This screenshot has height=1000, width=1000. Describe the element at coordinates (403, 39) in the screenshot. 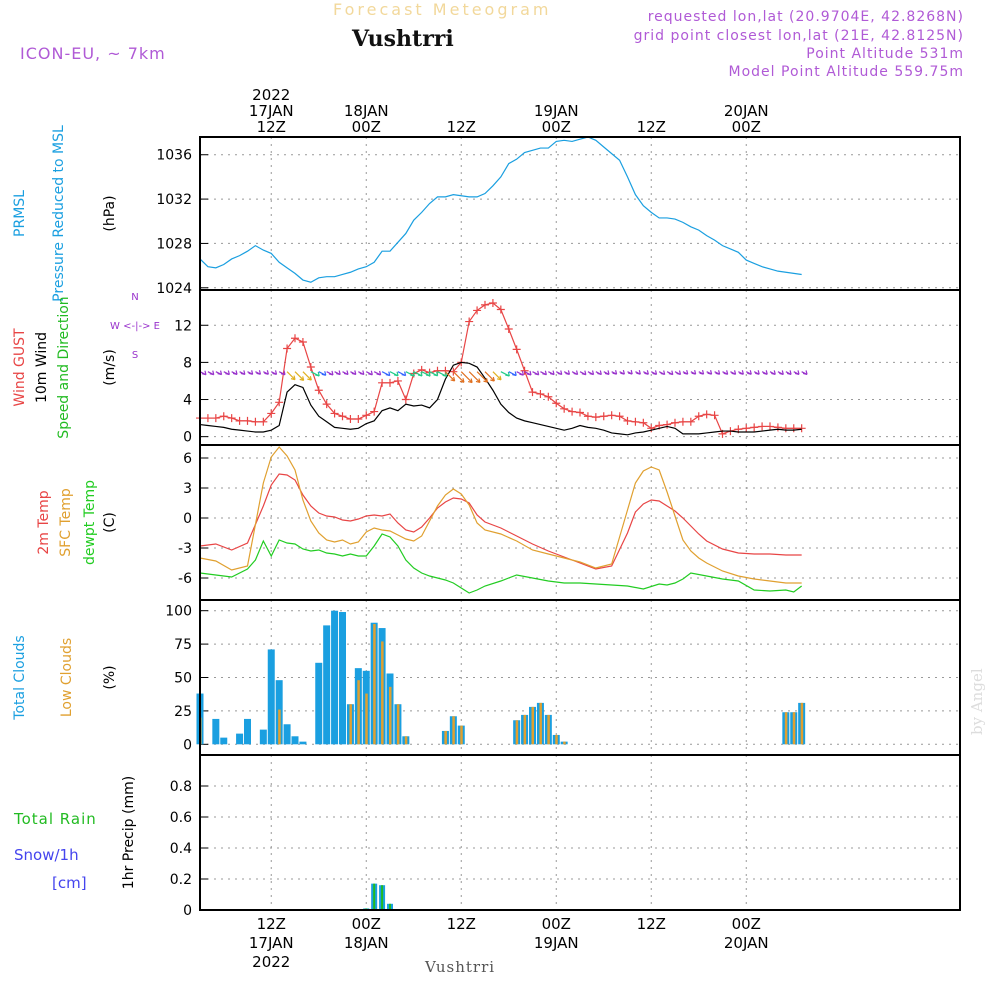

I see `station-title: Vushtrri` at that location.